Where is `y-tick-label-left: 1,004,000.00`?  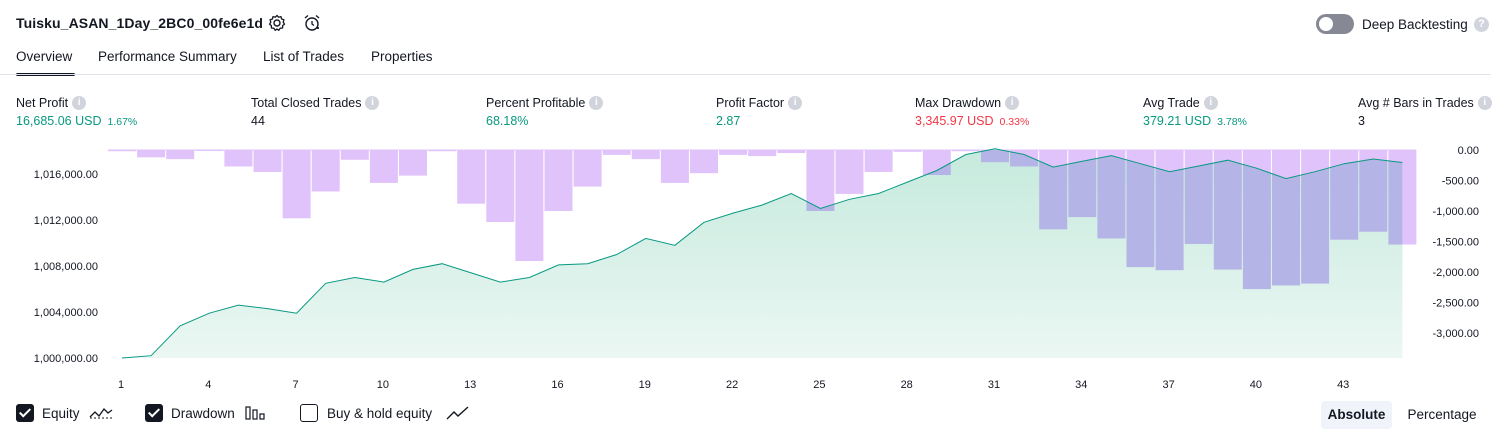 y-tick-label-left: 1,004,000.00 is located at coordinates (66, 313).